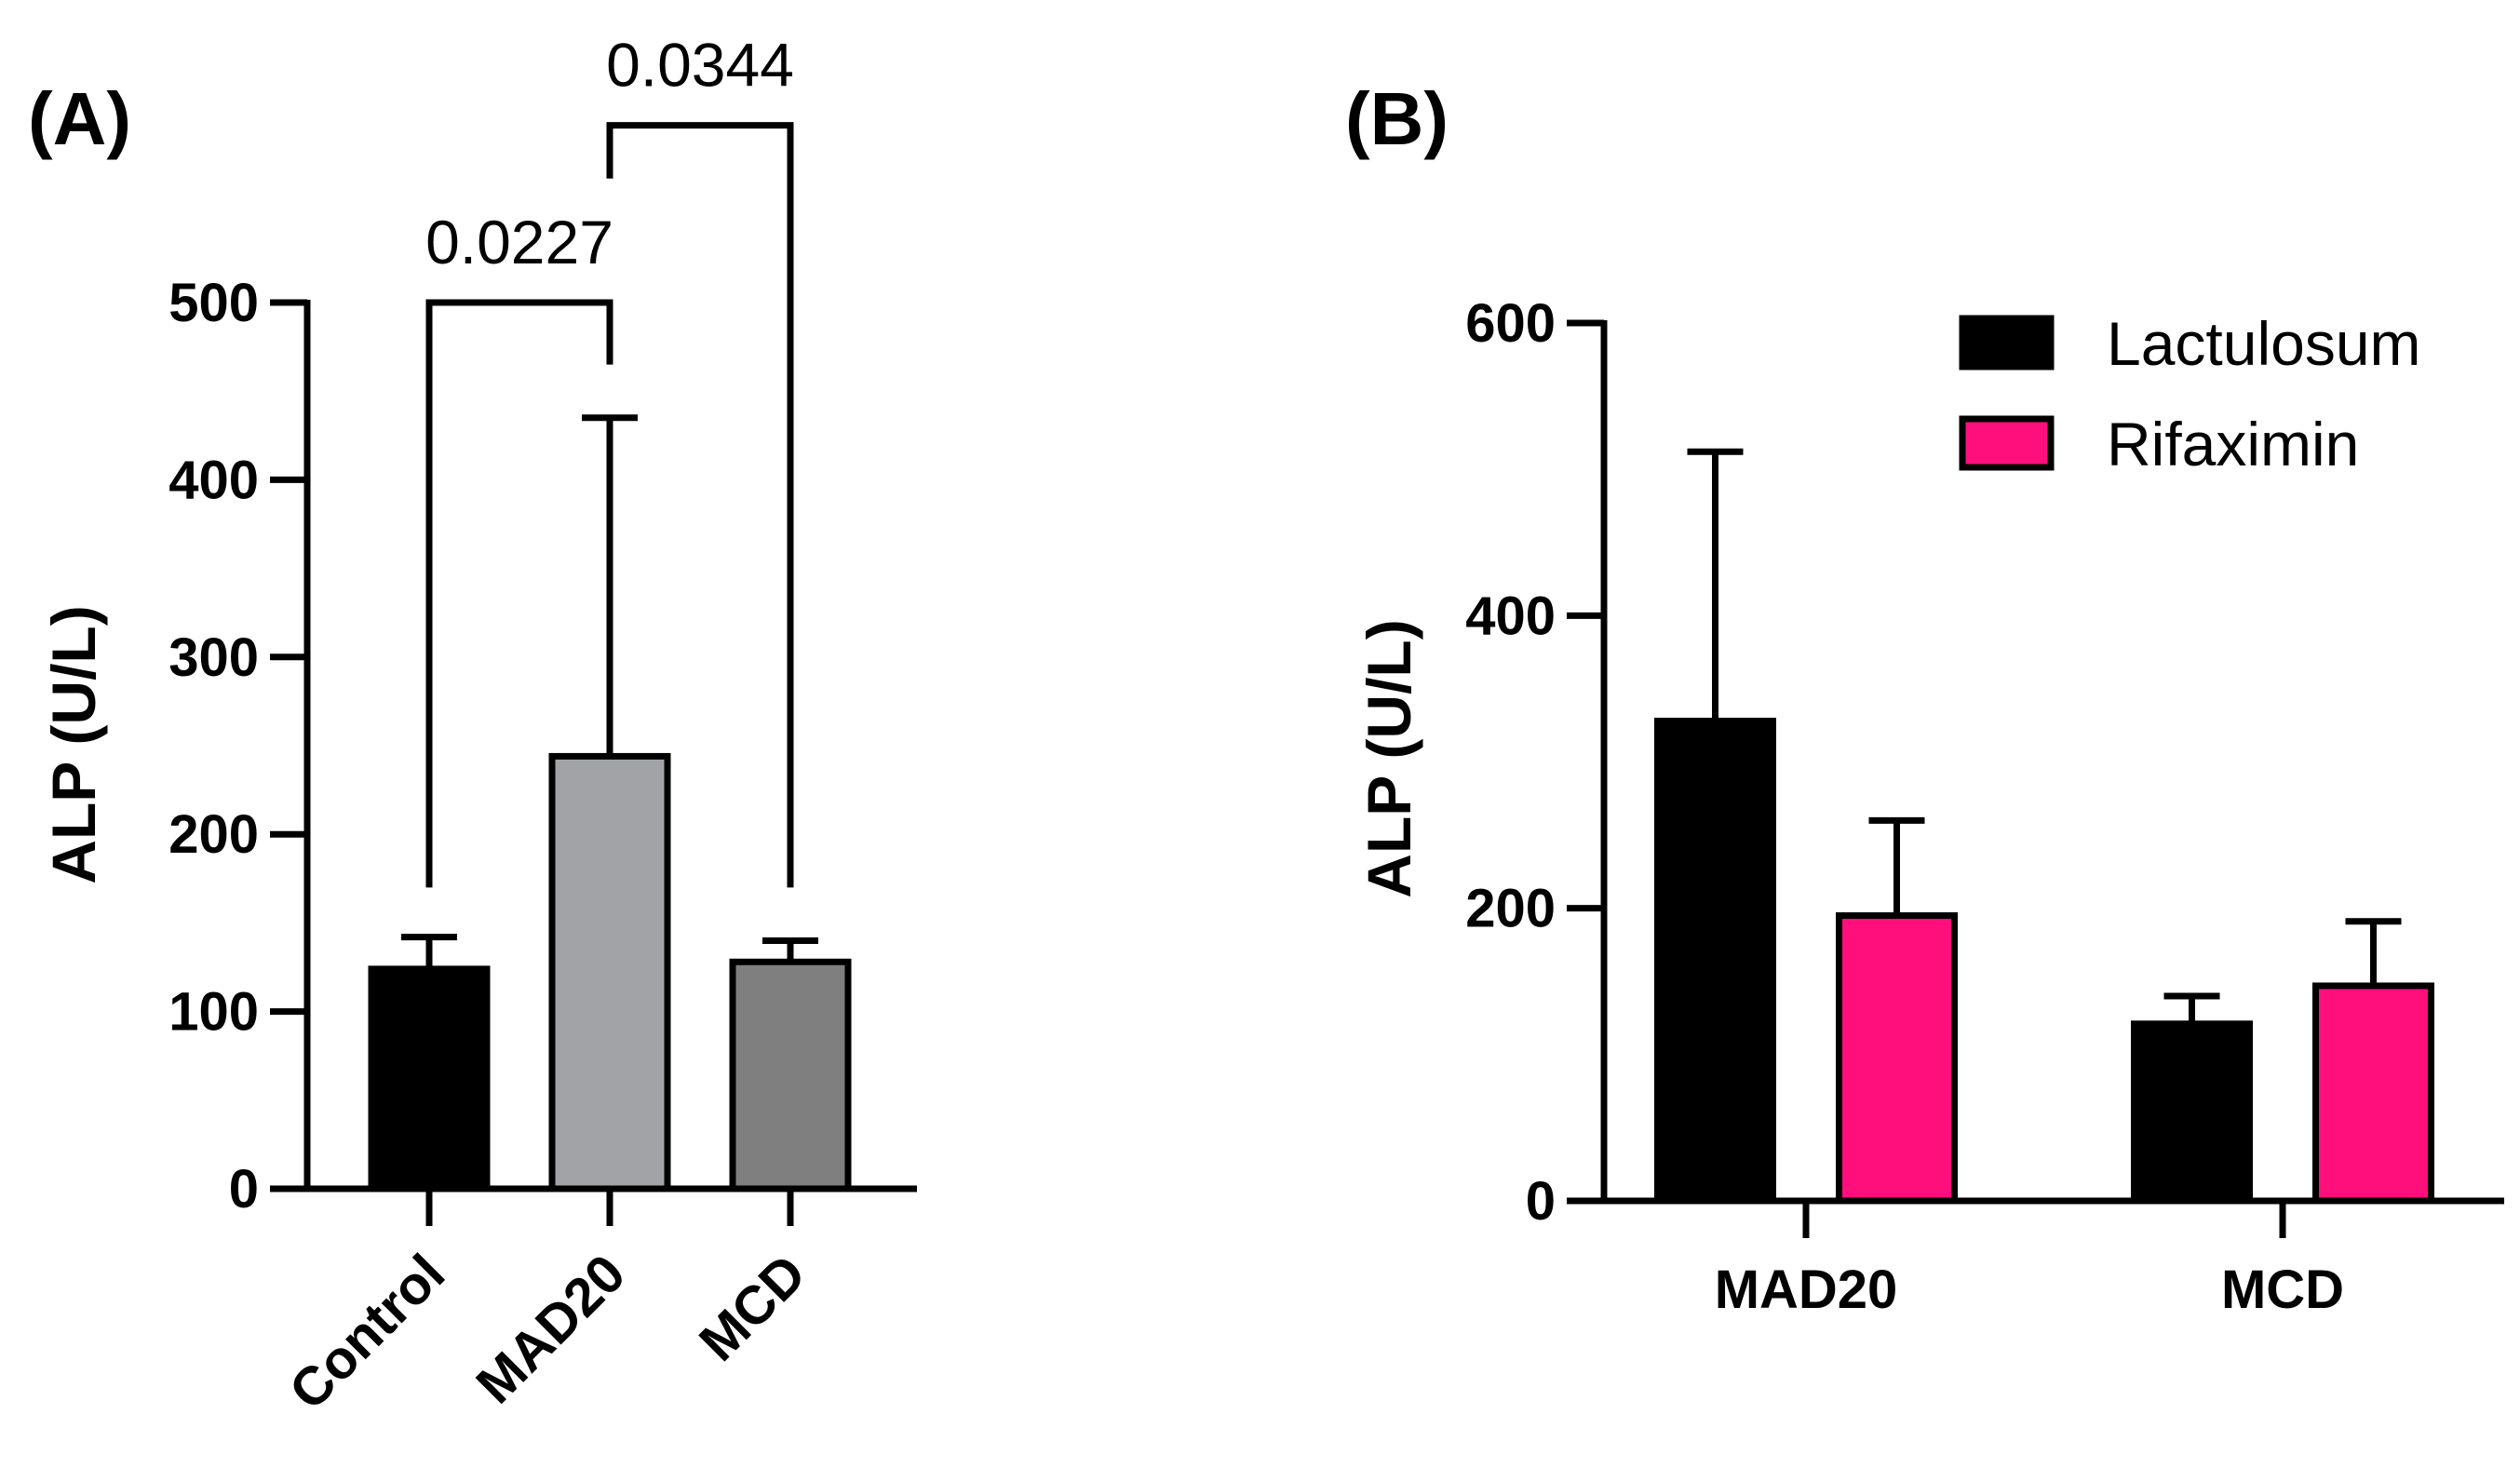  Describe the element at coordinates (1397, 118) in the screenshot. I see `panel-b-label: (B)` at that location.